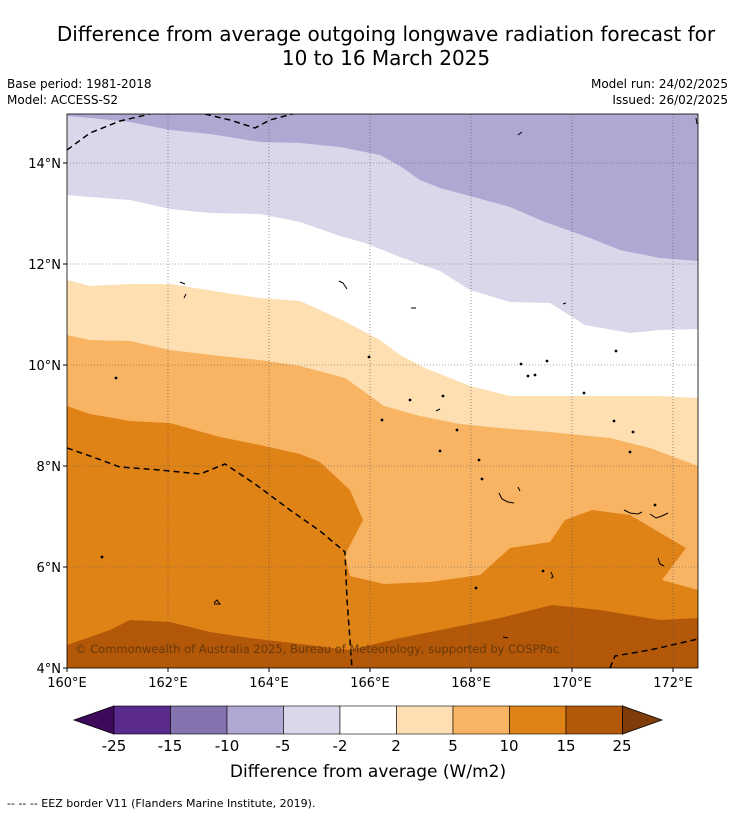  Describe the element at coordinates (659, 84) in the screenshot. I see `model-run: Model run: 24/02/2025` at that location.